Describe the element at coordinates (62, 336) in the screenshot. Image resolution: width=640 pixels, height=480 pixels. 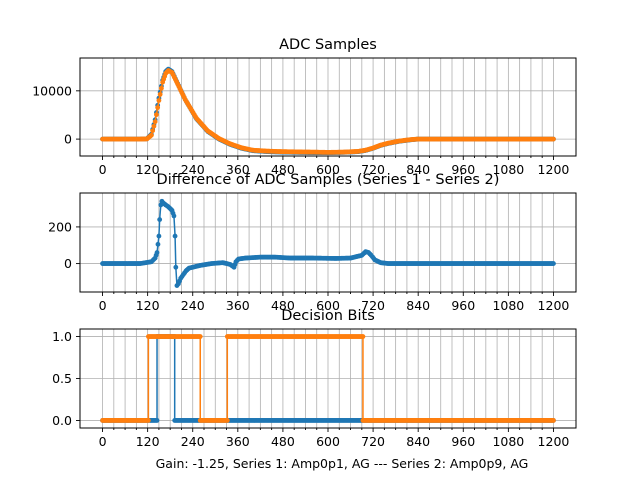
I see `y-tick-label: 1.0` at that location.